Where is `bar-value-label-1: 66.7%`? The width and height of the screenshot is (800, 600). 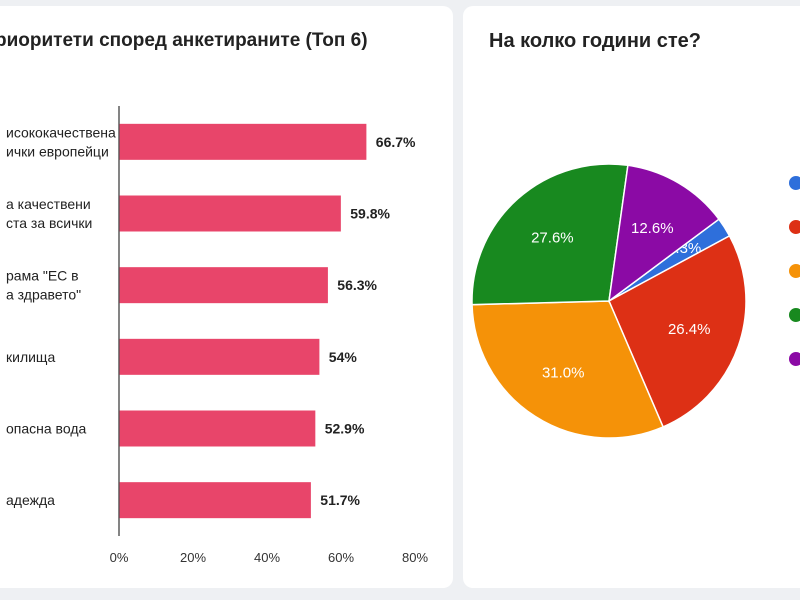 bar-value-label-1: 66.7% is located at coordinates (396, 142).